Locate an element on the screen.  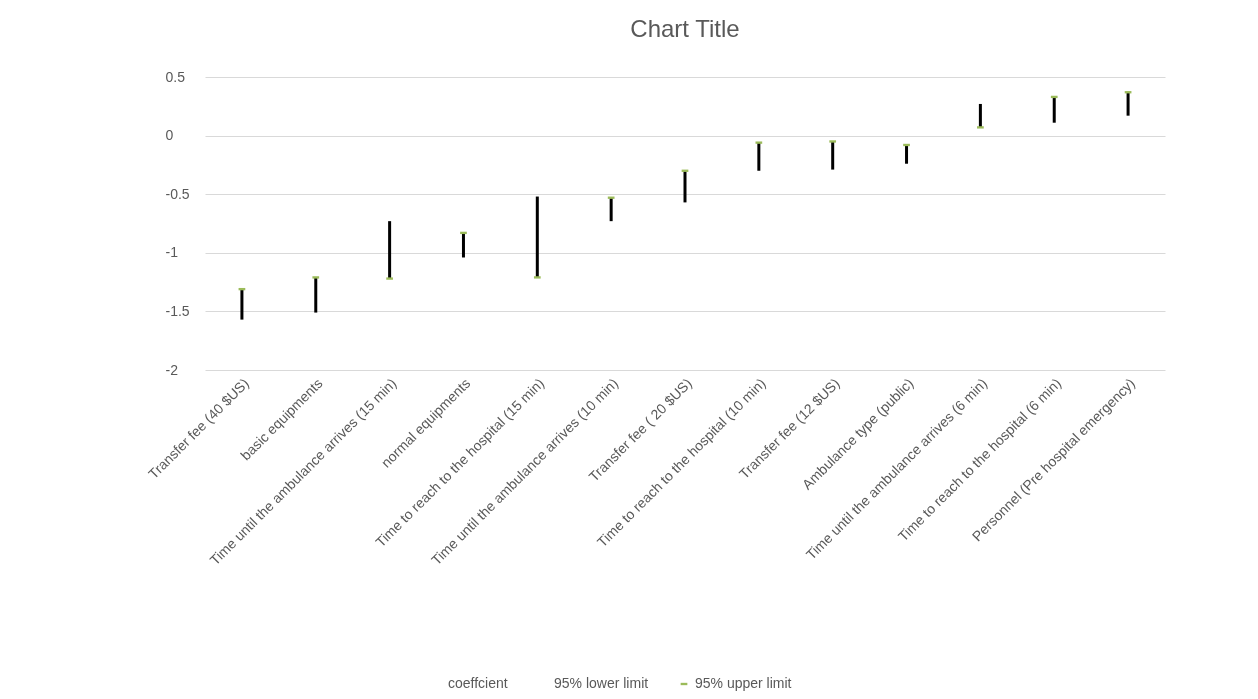
chart-title: Chart Title is located at coordinates (685, 28).